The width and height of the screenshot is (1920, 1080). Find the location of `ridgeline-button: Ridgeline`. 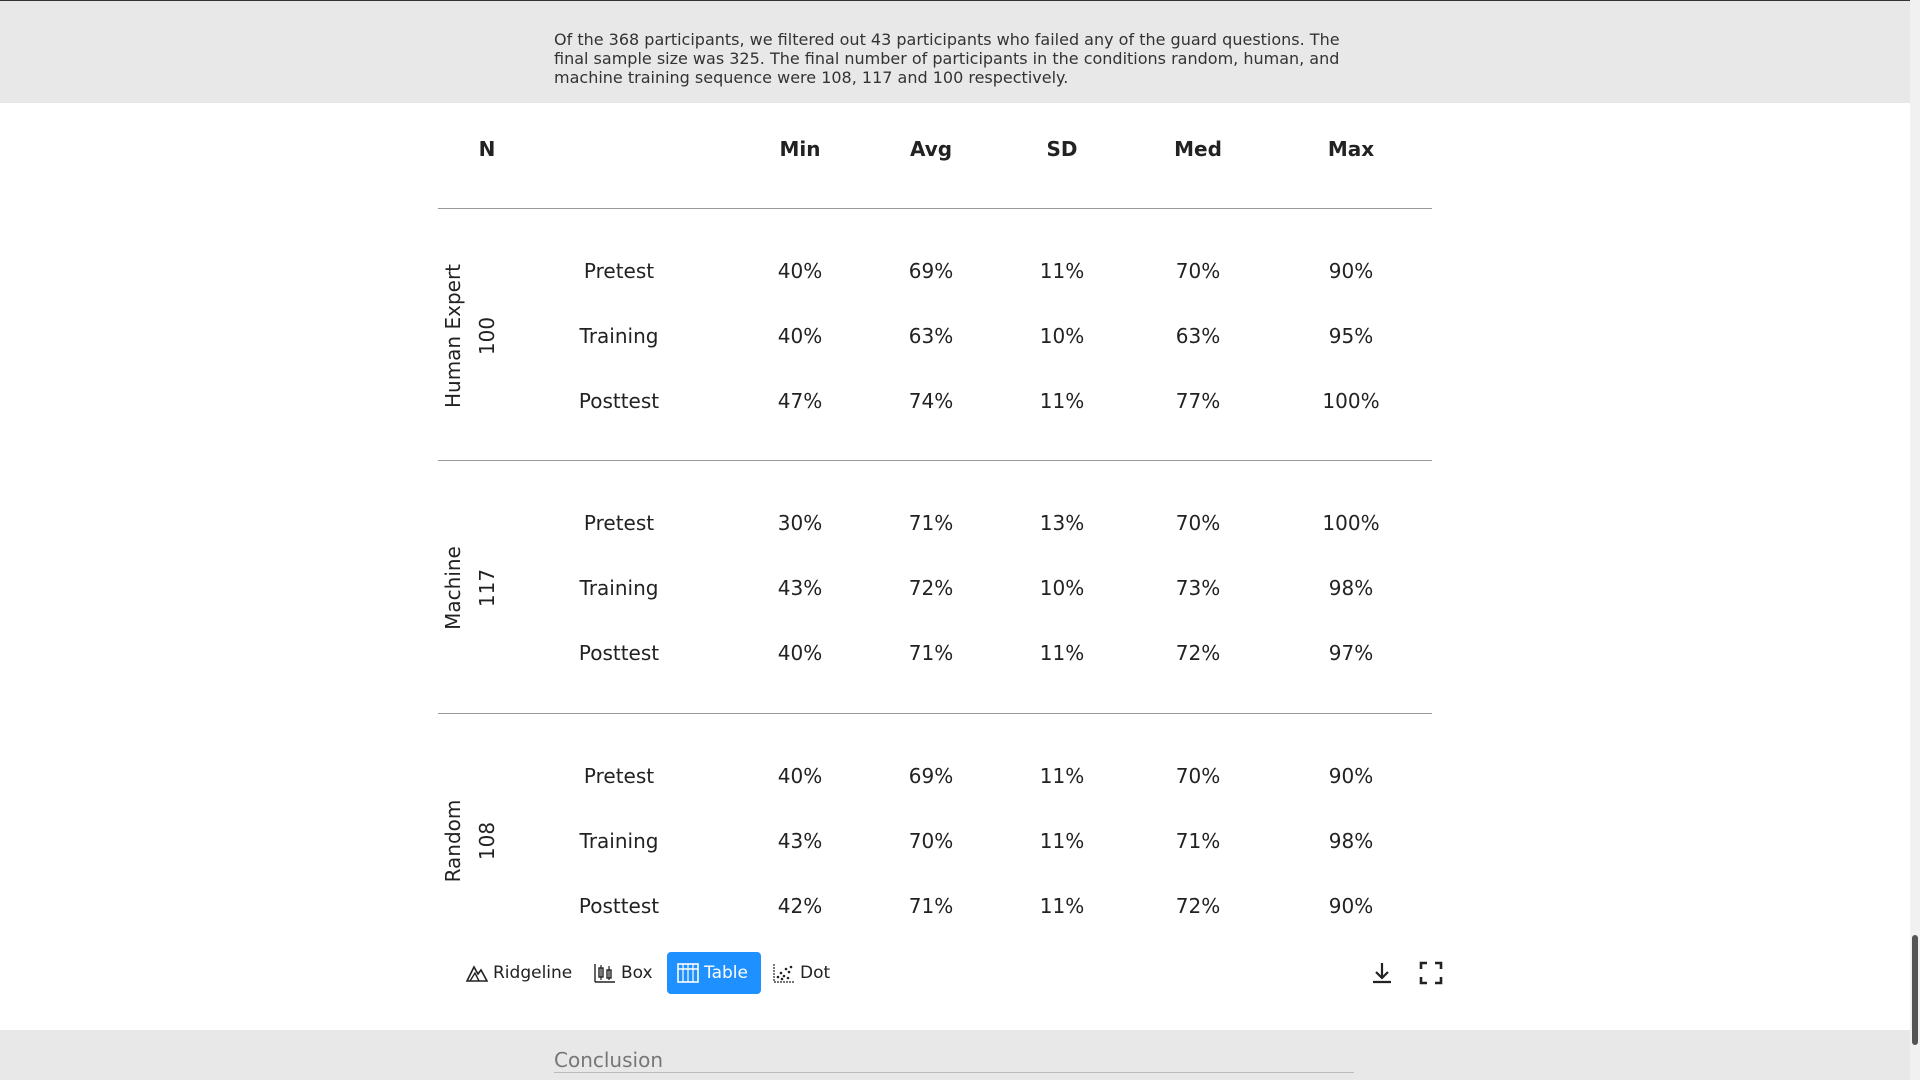

ridgeline-button: Ridgeline is located at coordinates (519, 973).